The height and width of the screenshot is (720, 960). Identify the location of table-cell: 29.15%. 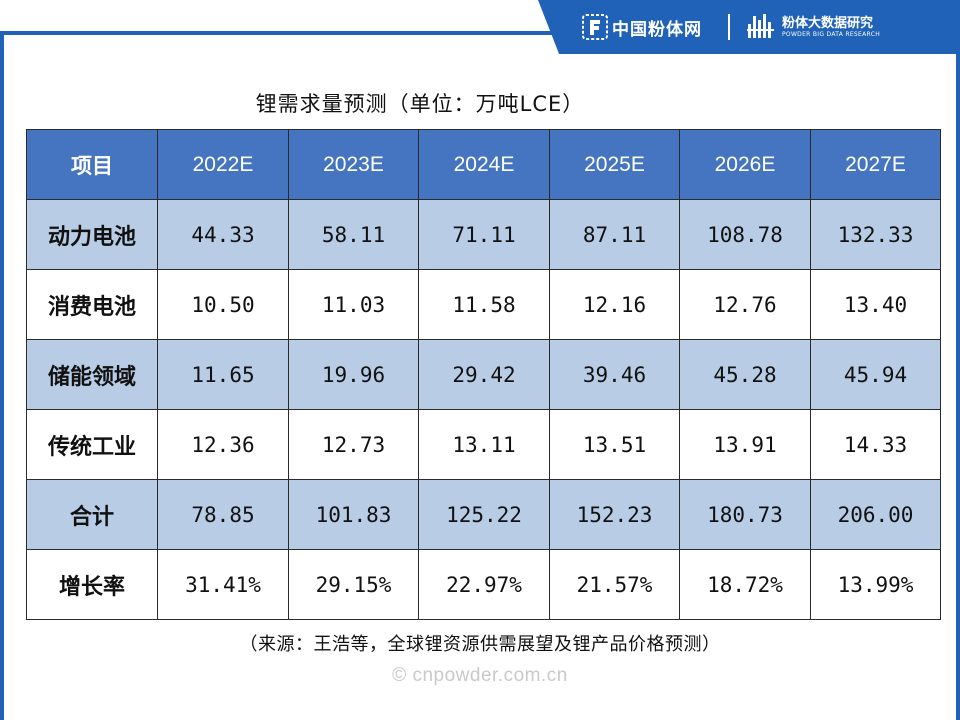
(353, 584).